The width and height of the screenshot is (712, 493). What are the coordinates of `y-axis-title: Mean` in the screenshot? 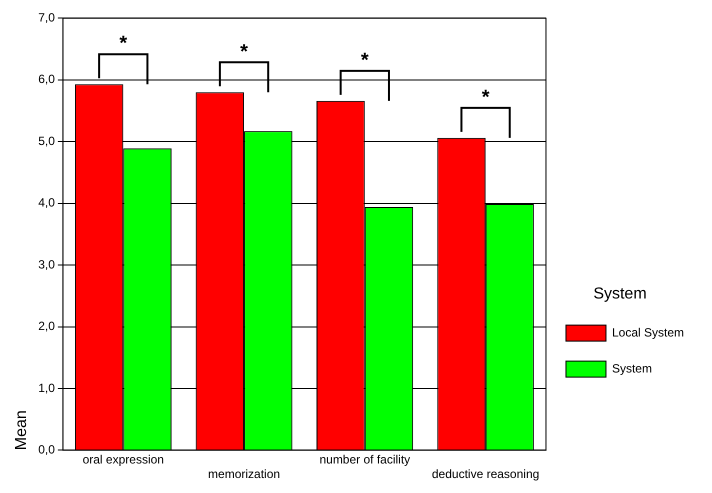 It's located at (21, 430).